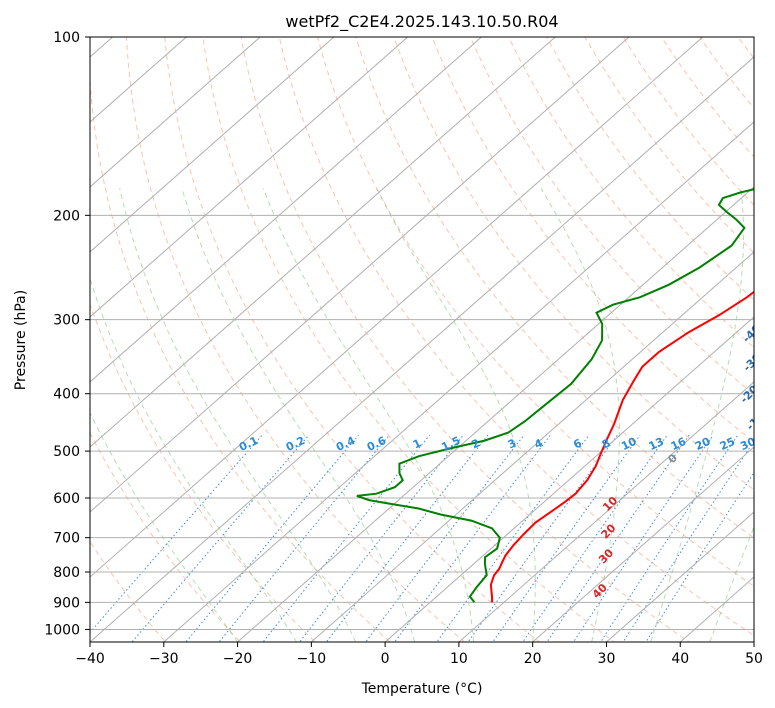 The width and height of the screenshot is (775, 708). Describe the element at coordinates (66, 38) in the screenshot. I see `y-tick-label: 100` at that location.